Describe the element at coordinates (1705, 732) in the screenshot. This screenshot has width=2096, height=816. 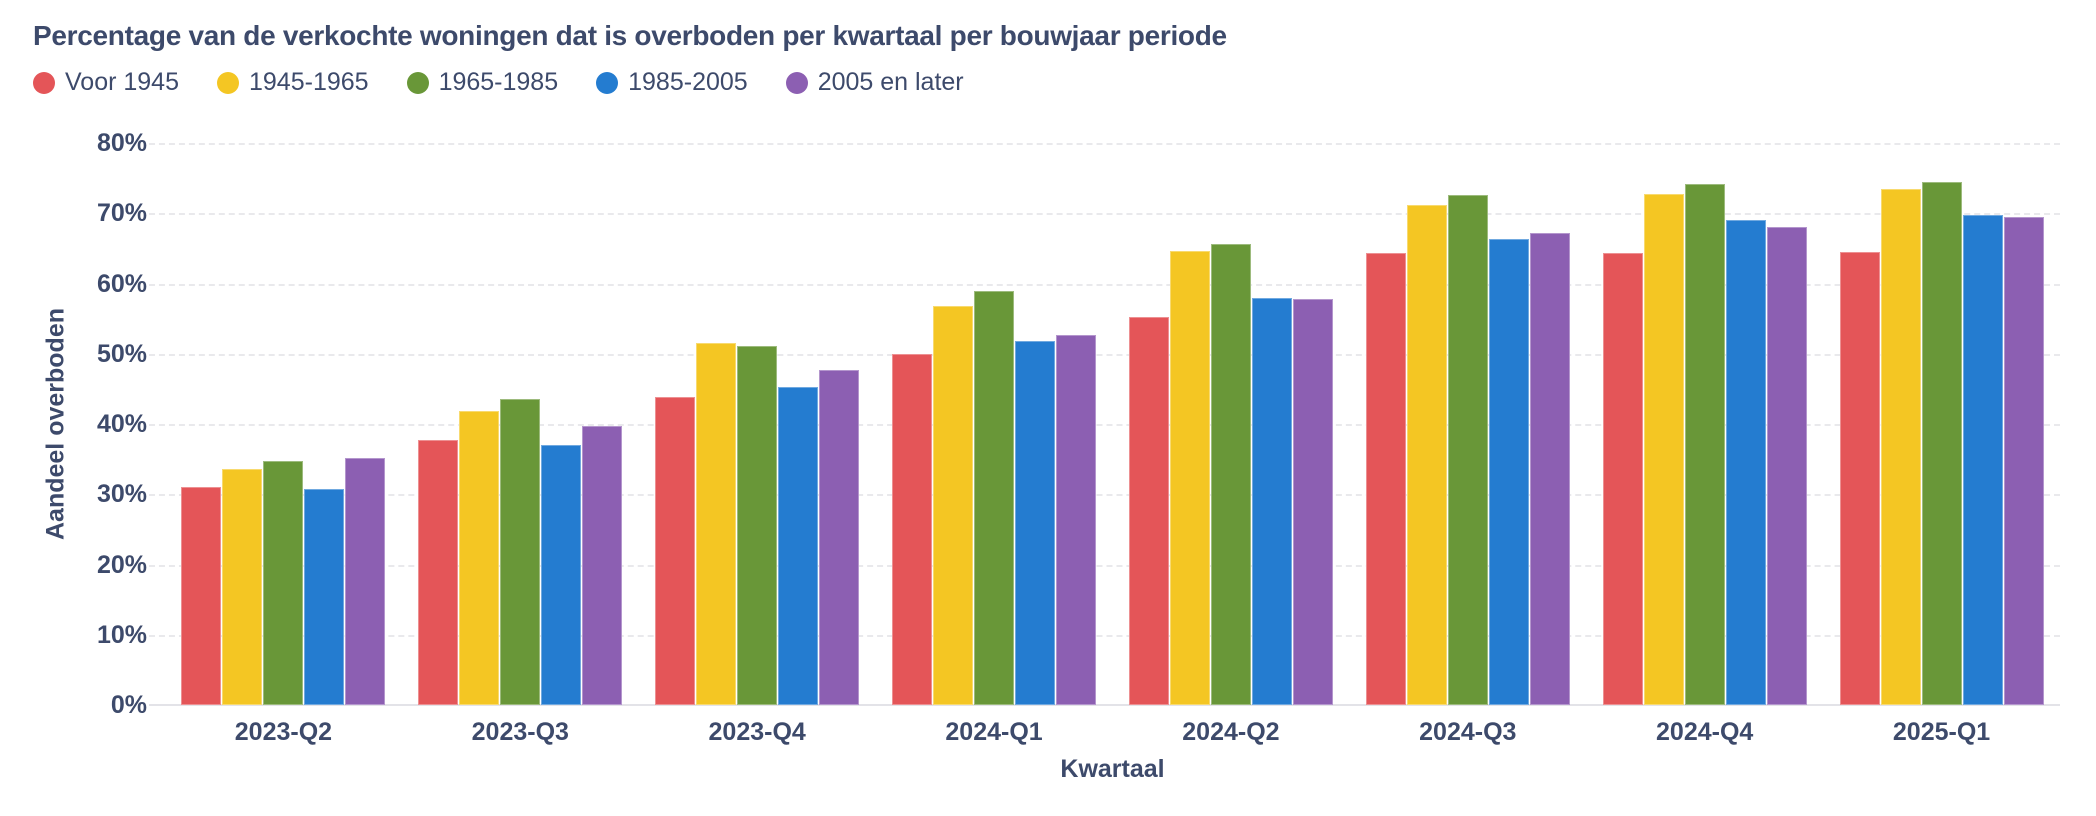
I see `x-tick-label-2024-Q4: 2024-Q4` at that location.